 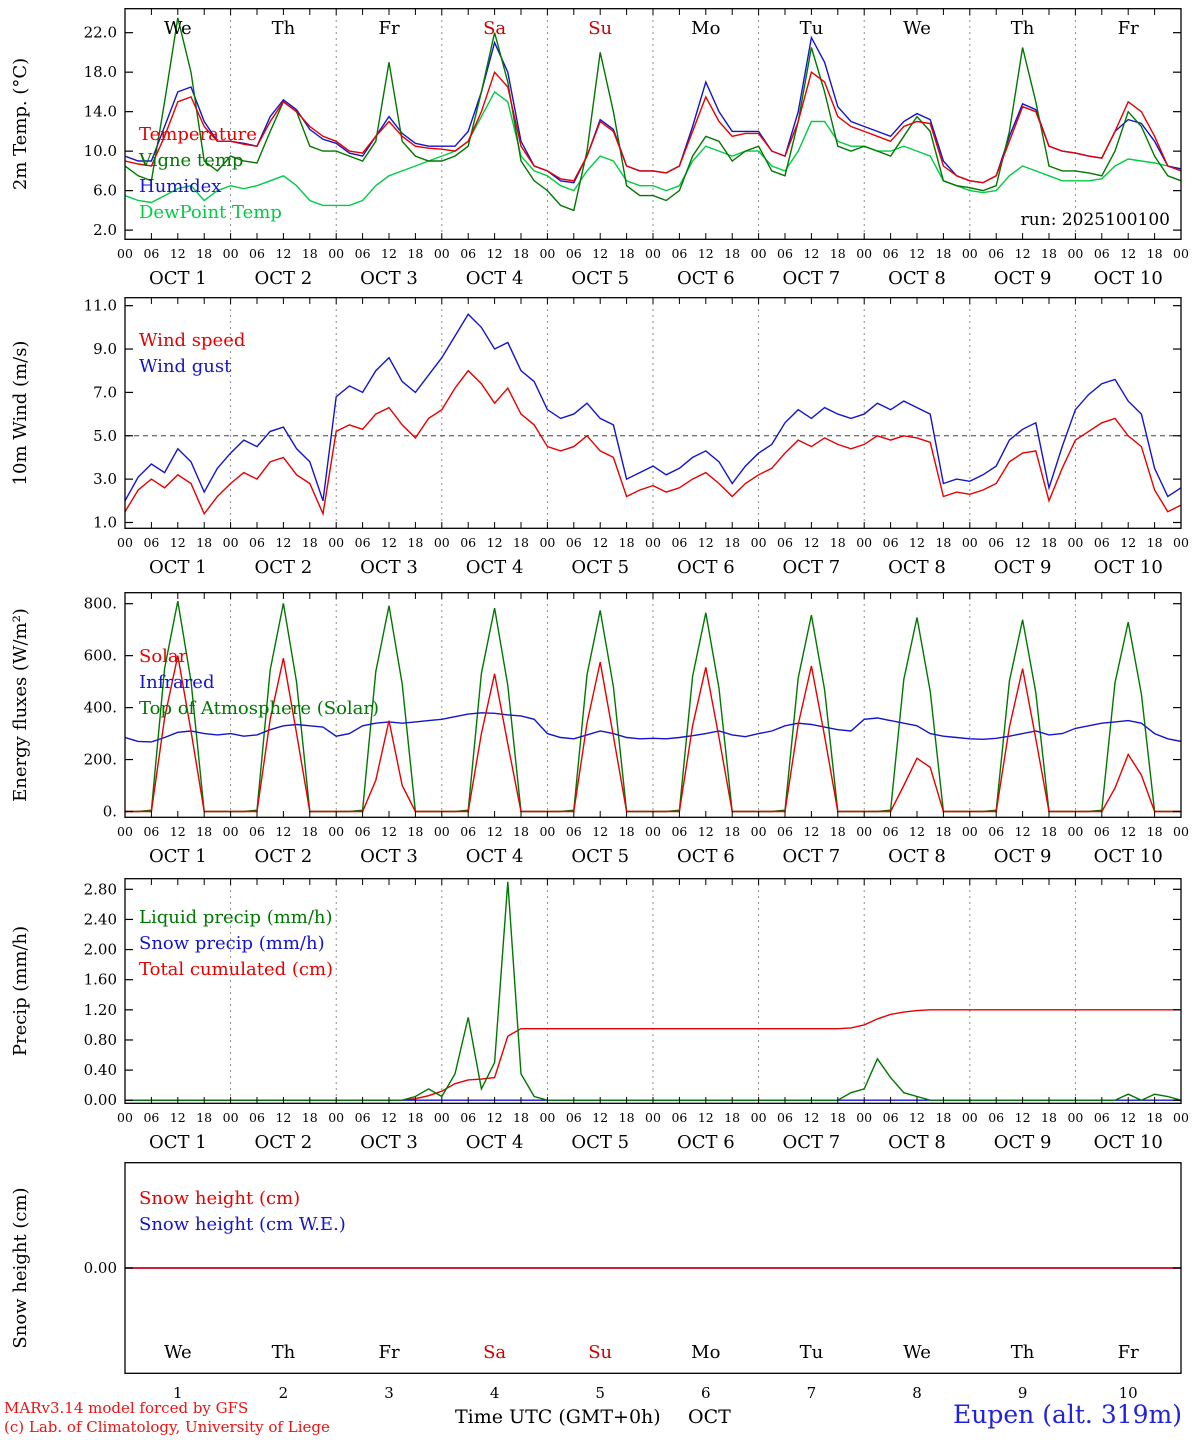 What do you see at coordinates (191, 160) in the screenshot?
I see `legend-item-vigne-temp: Vigne temp` at bounding box center [191, 160].